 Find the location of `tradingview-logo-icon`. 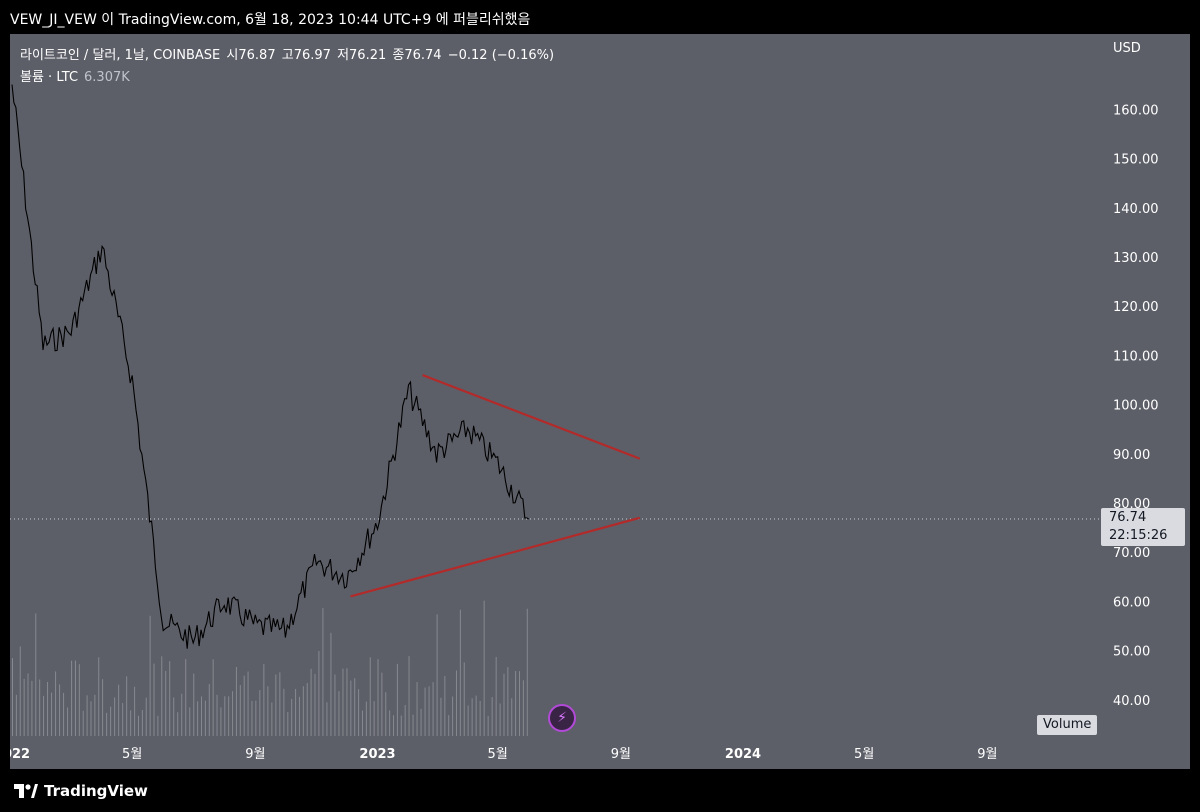

tradingview-logo-icon is located at coordinates (26, 791).